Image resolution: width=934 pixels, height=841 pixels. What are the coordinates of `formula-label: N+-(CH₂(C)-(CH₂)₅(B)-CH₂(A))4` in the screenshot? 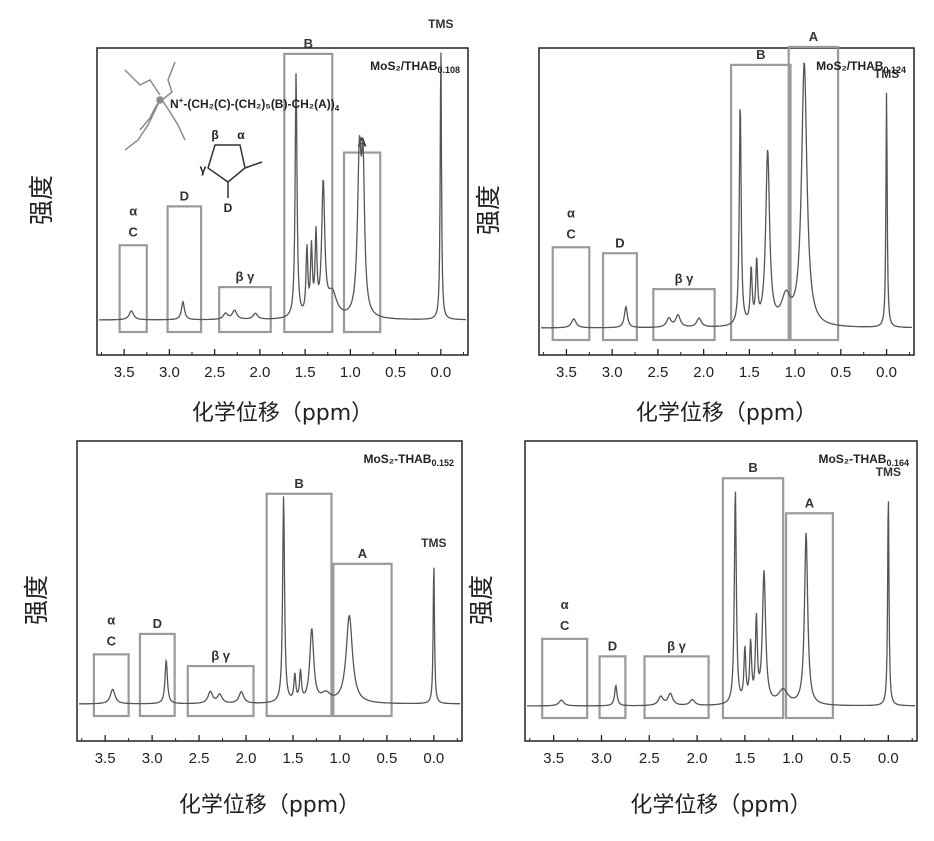 It's located at (255, 104).